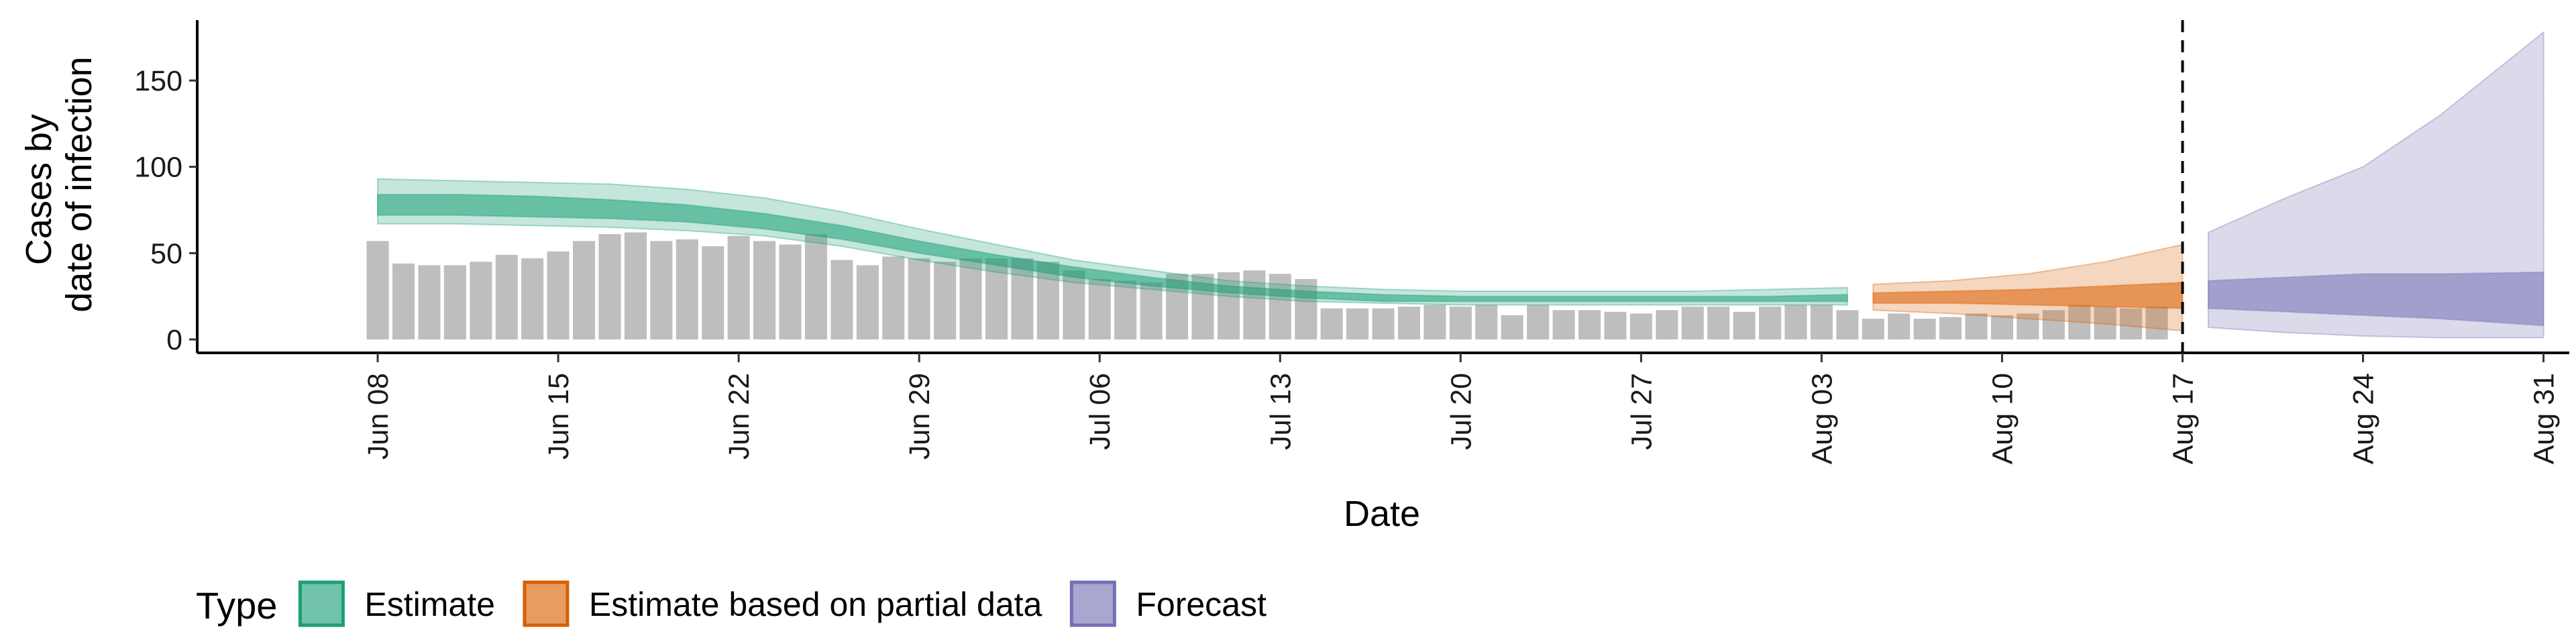 This screenshot has height=644, width=2576. I want to click on x-tick-label: Jul 13, so click(1281, 411).